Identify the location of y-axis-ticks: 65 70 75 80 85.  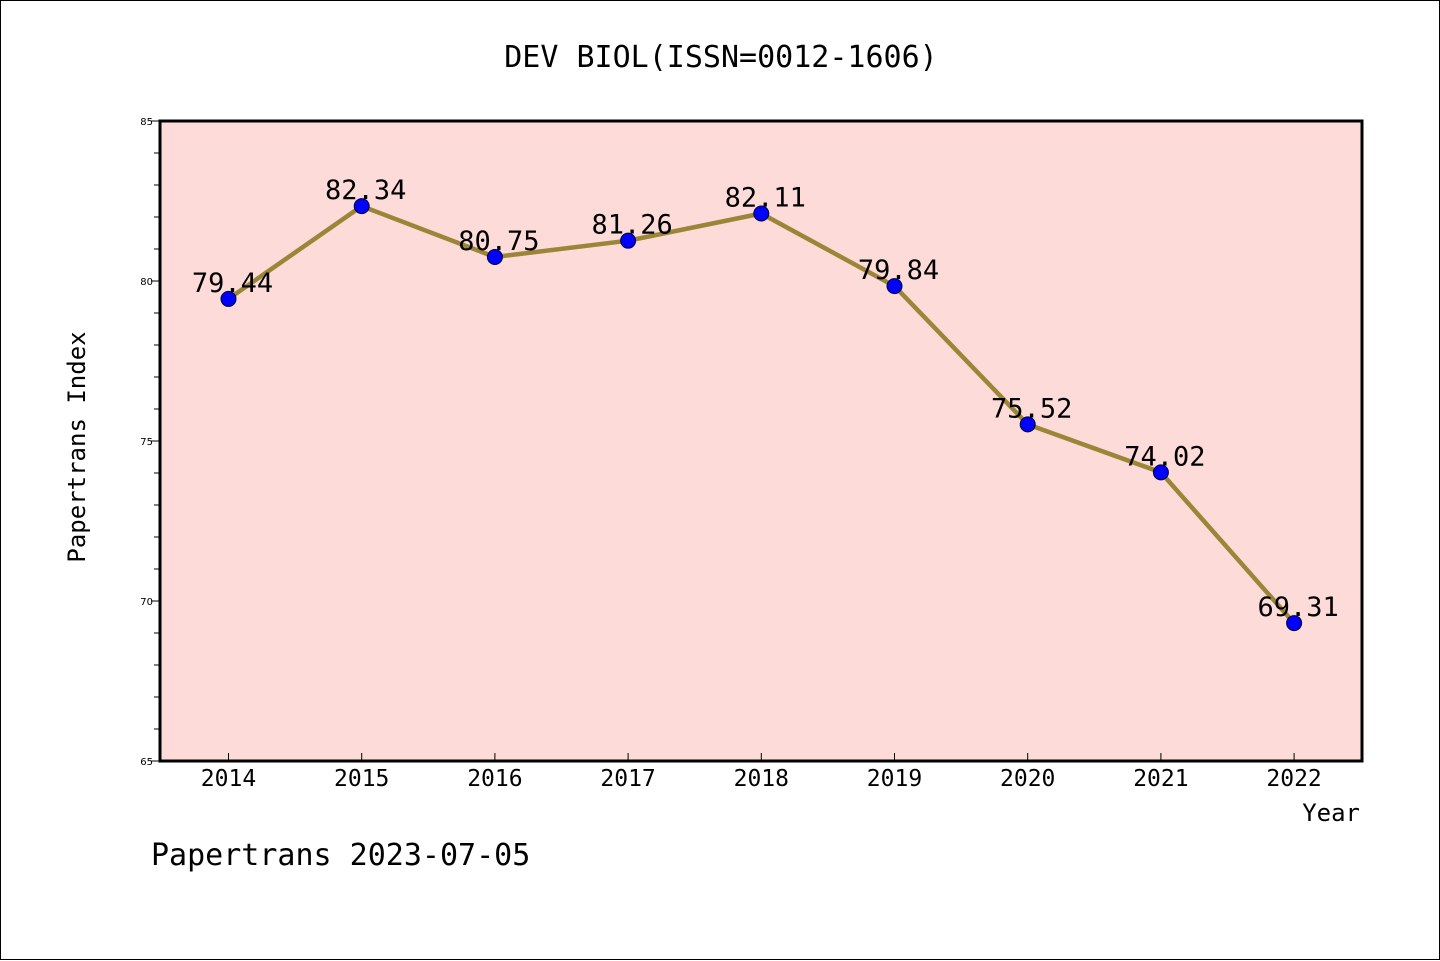
(150, 442).